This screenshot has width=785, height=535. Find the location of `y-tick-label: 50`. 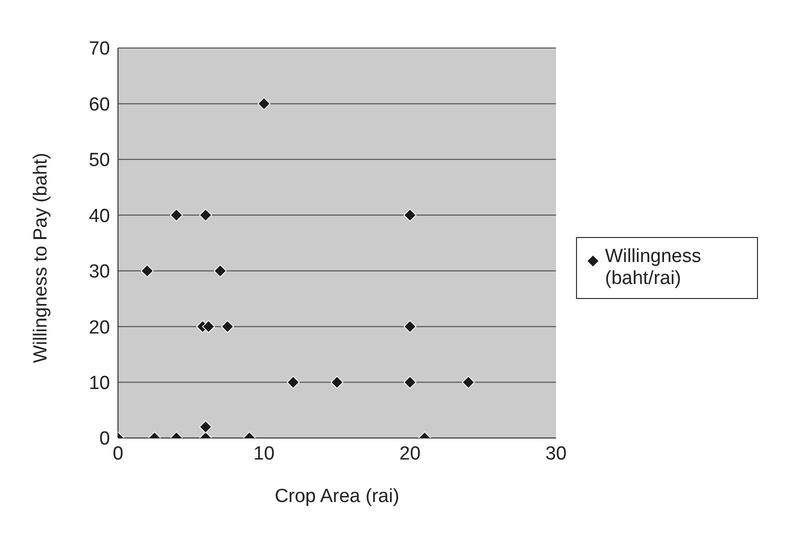

y-tick-label: 50 is located at coordinates (99, 161).